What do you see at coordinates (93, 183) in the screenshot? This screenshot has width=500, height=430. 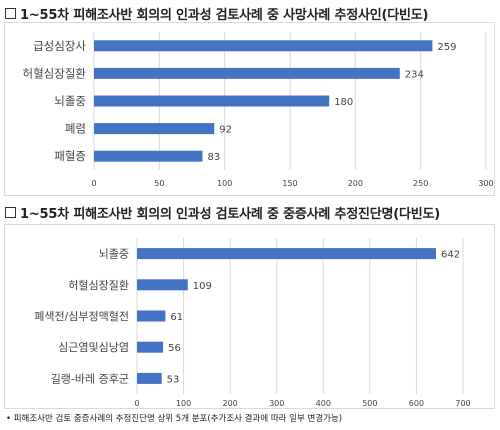 I see `chart1-x-tick-label: 0` at bounding box center [93, 183].